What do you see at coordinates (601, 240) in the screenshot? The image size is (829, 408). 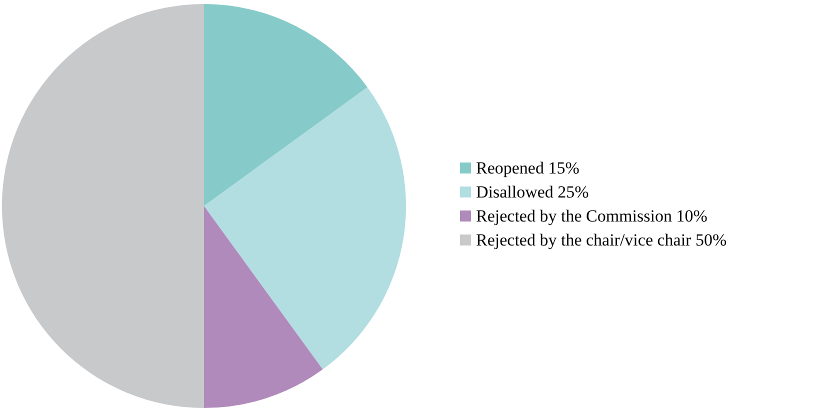 I see `legend-label: Rejected by the chair/vice chair 50%` at bounding box center [601, 240].